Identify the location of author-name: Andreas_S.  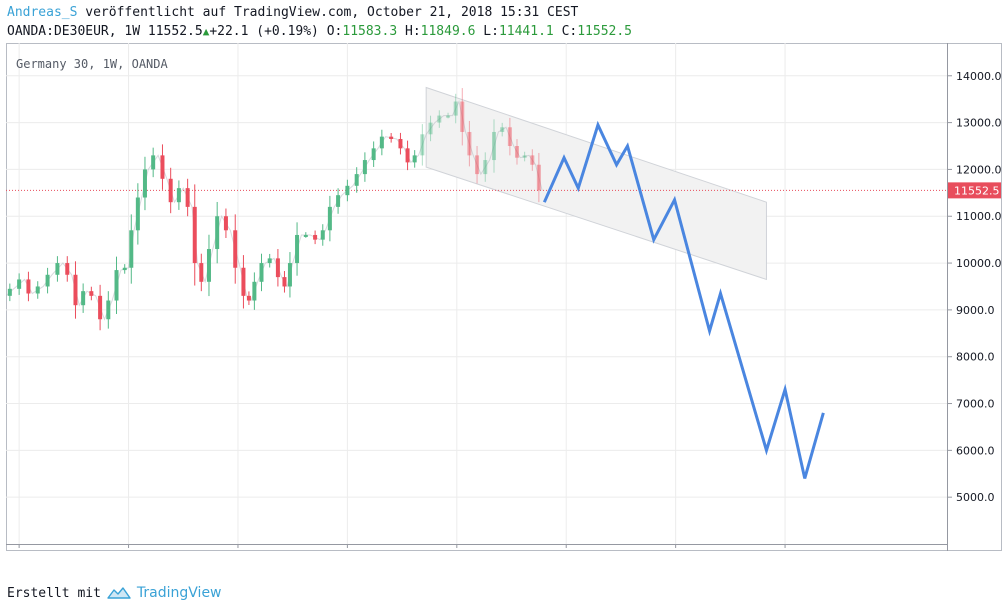
(42, 12).